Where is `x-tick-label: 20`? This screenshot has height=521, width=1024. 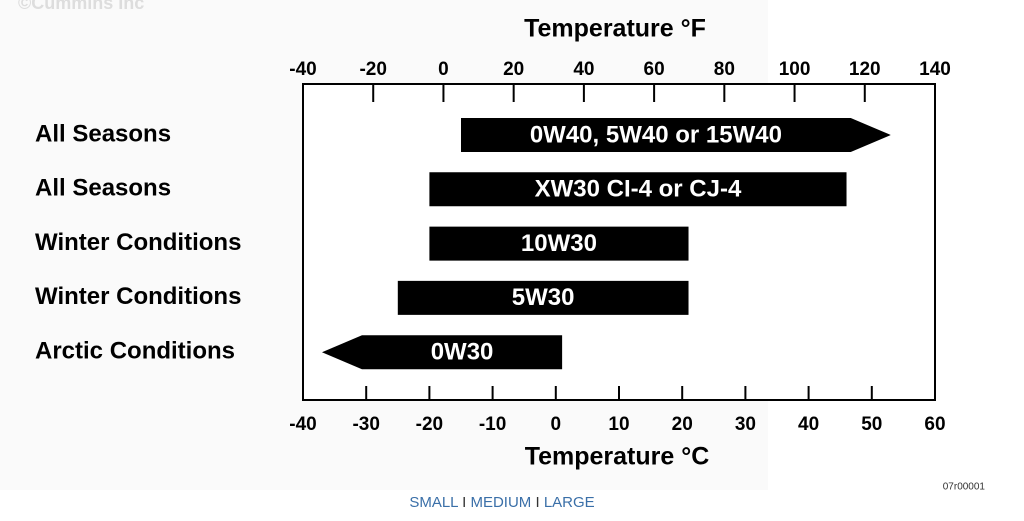 x-tick-label: 20 is located at coordinates (682, 424).